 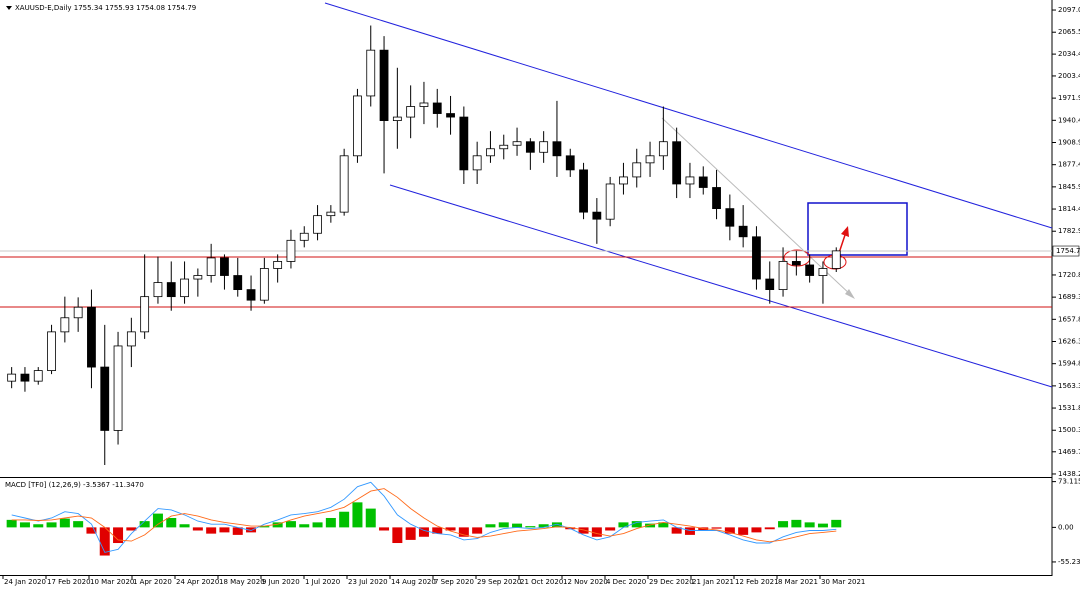 What do you see at coordinates (1069, 76) in the screenshot?
I see `y-tick-label: 2003.40` at bounding box center [1069, 76].